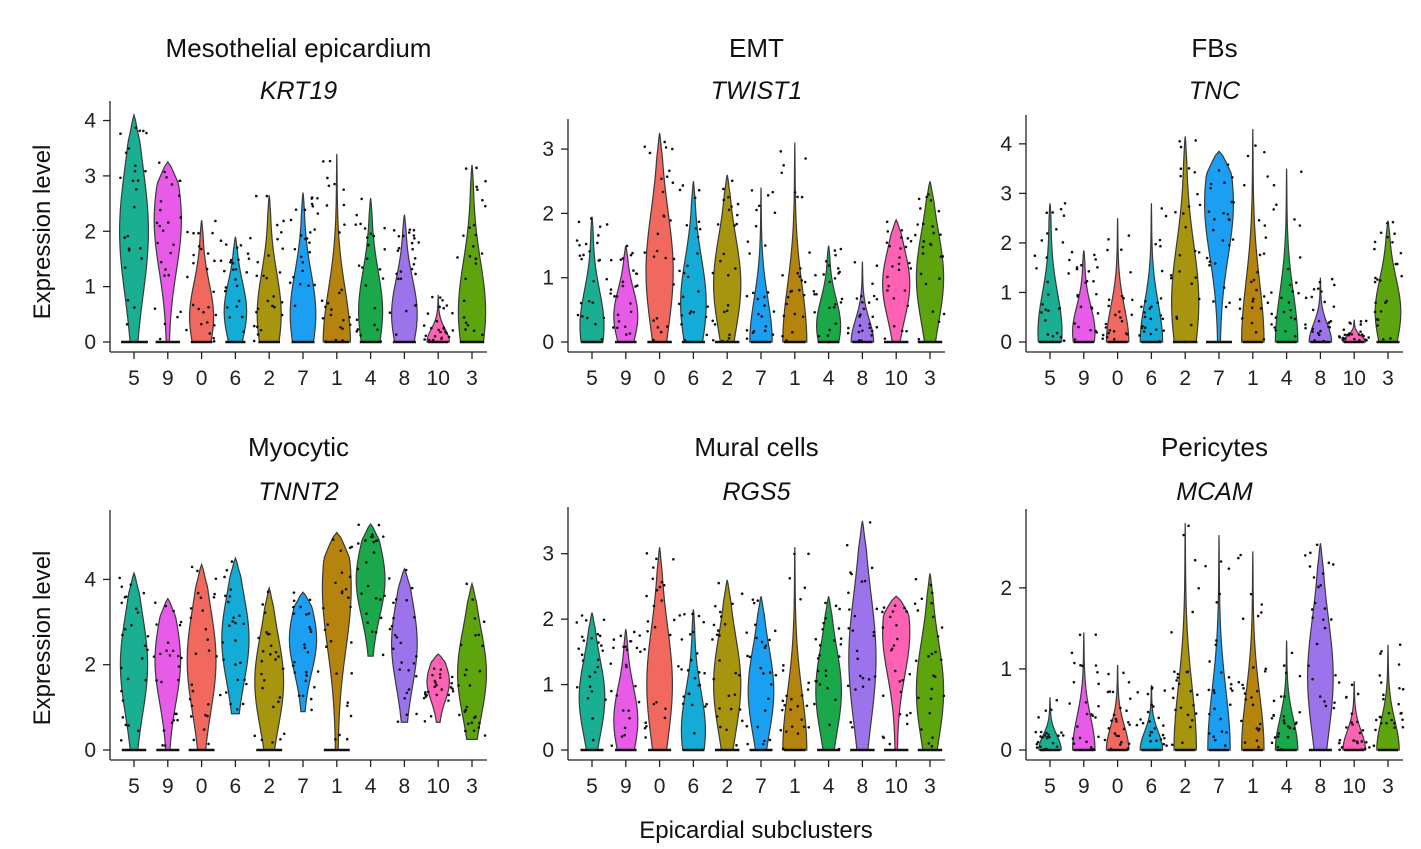 The image size is (1421, 849). I want to click on x-tick-label: 7, so click(1219, 378).